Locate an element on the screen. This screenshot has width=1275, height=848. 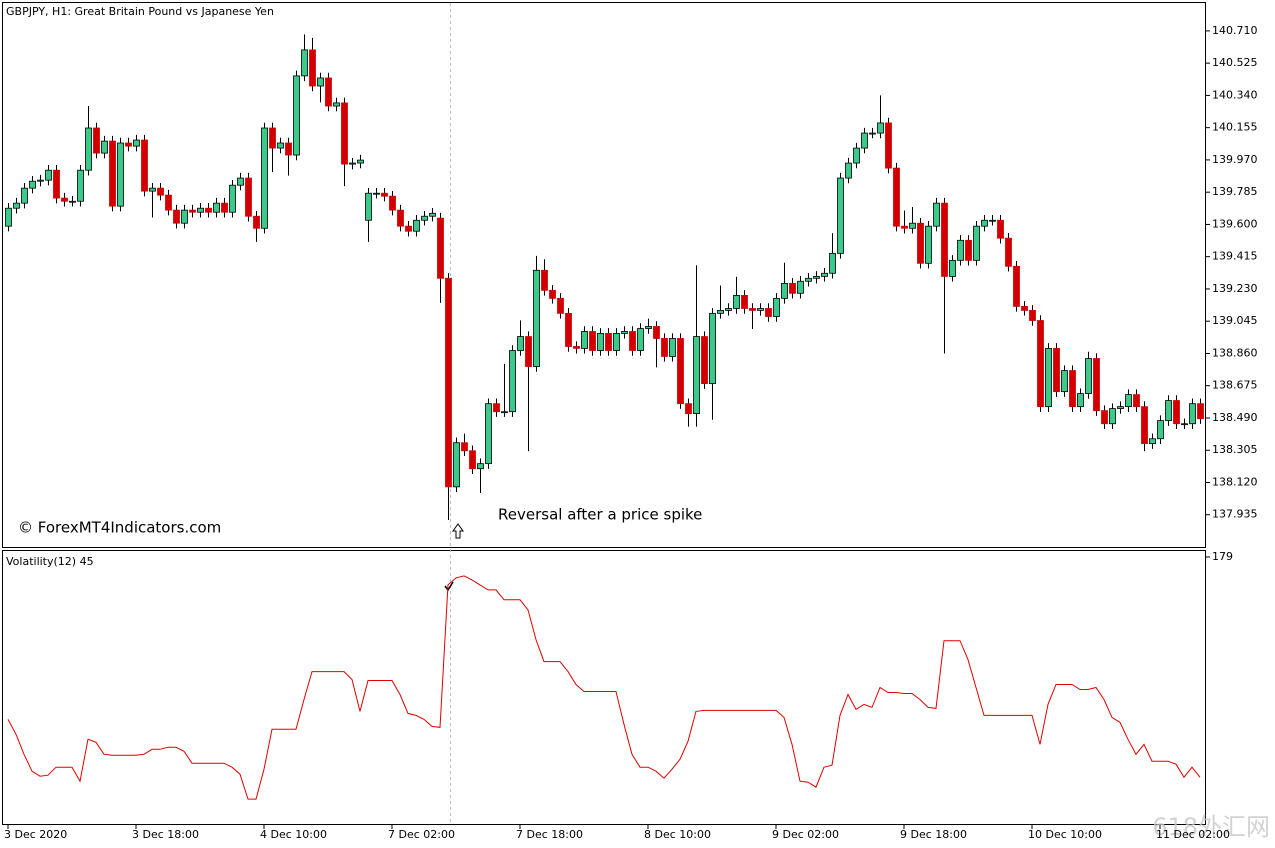
x-tick-label: 9 Dec 18:00 is located at coordinates (933, 834).